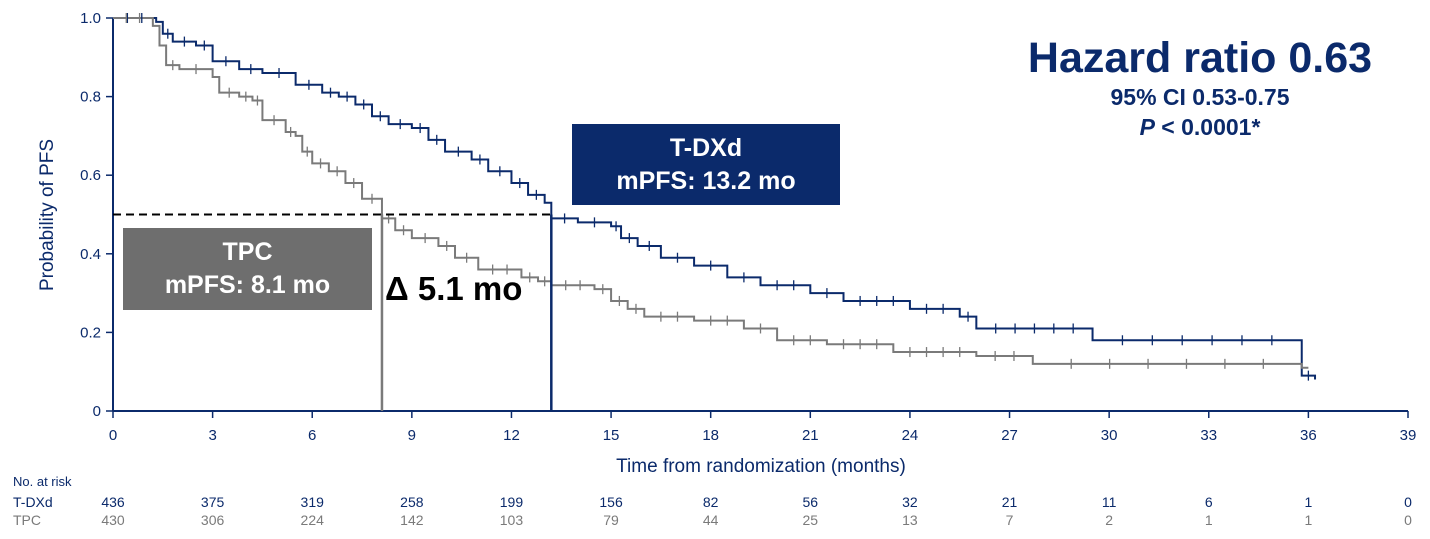  Describe the element at coordinates (247, 269) in the screenshot. I see `tpc-median-box: TPC mPFS: 8.1 mo` at that location.